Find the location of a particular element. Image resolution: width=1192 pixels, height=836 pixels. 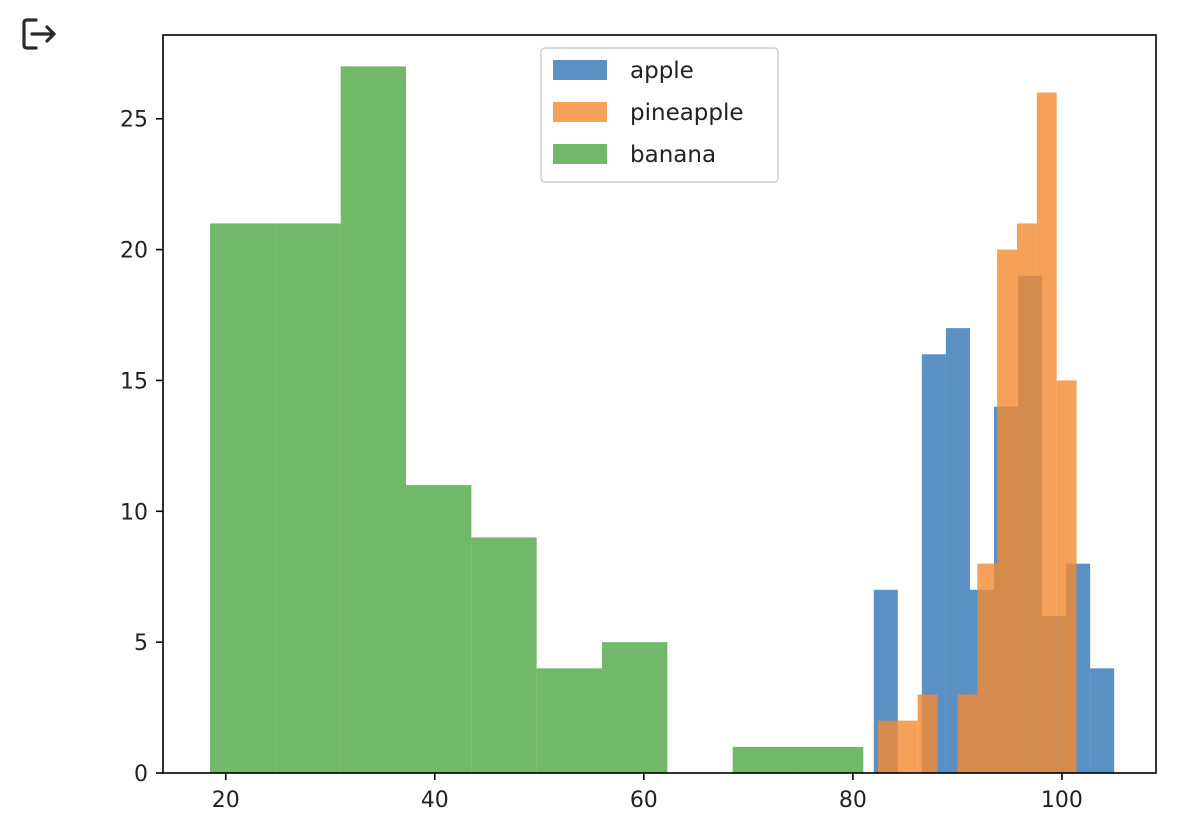

y-tick-label: 0 is located at coordinates (141, 774).